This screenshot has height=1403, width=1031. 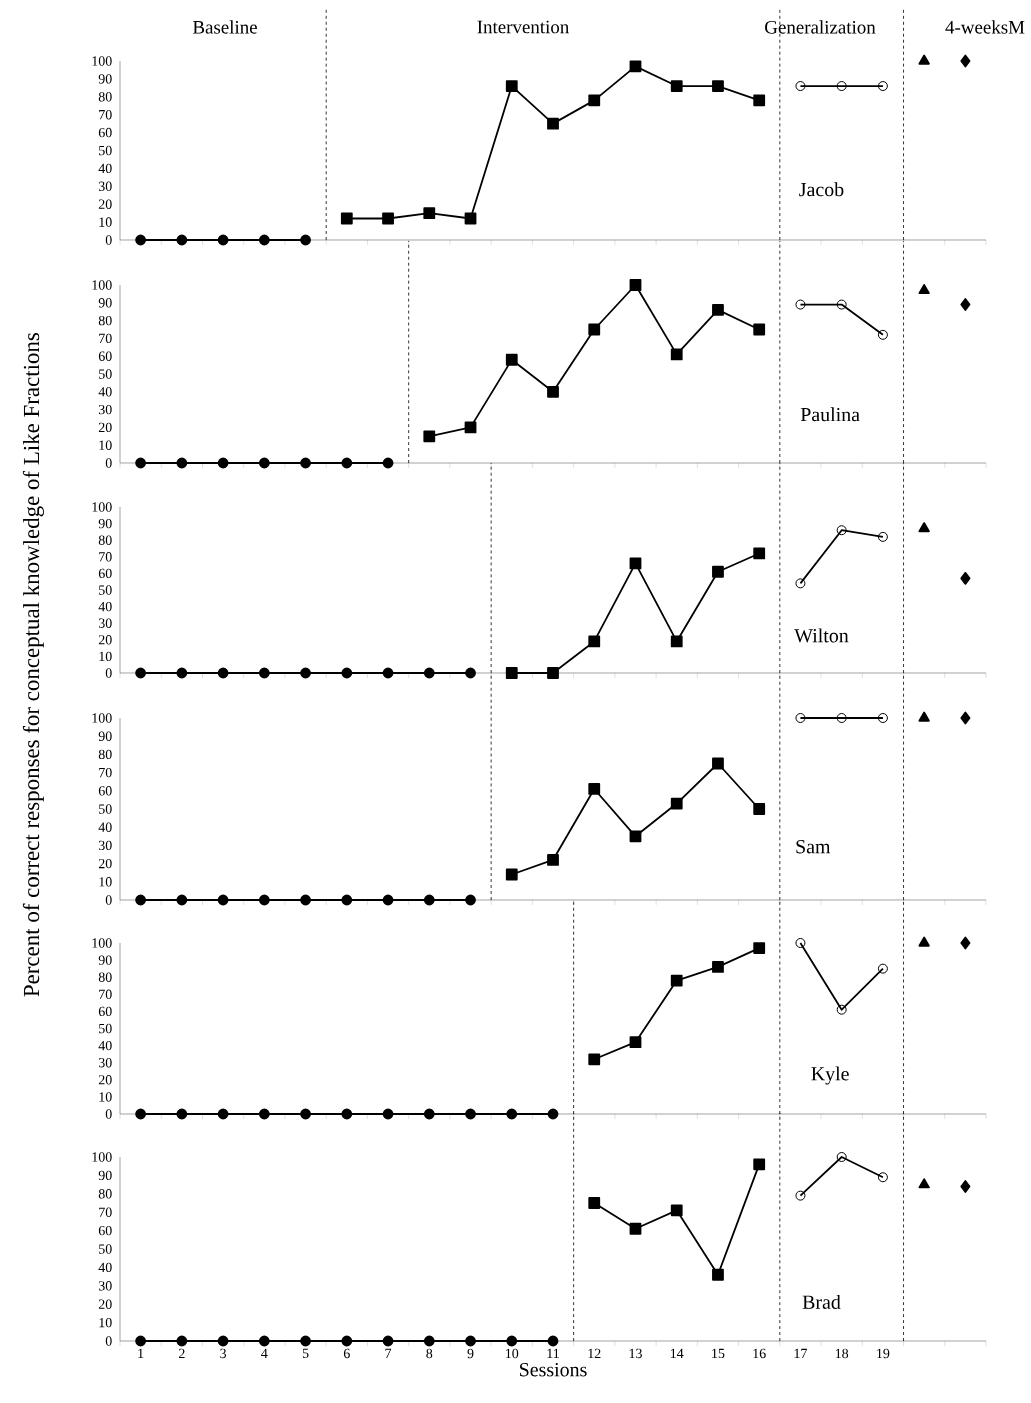 I want to click on text: Intervention, so click(x=523, y=27).